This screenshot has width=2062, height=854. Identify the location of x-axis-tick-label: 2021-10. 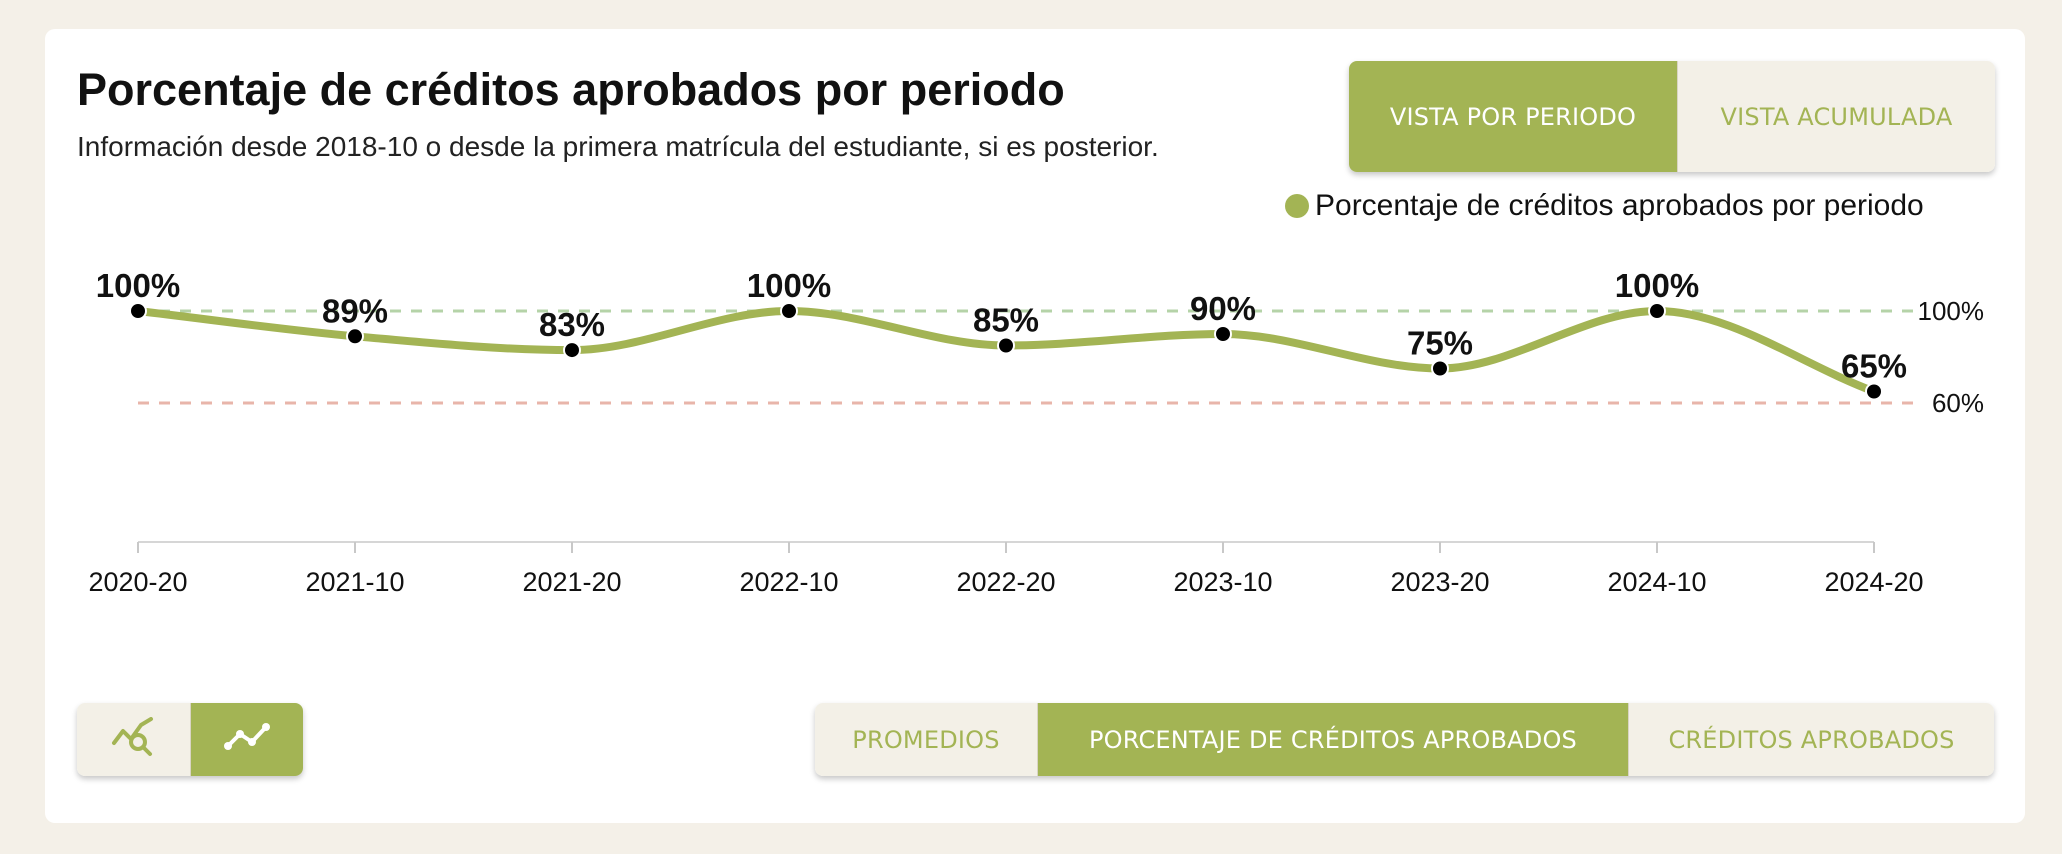
(354, 582).